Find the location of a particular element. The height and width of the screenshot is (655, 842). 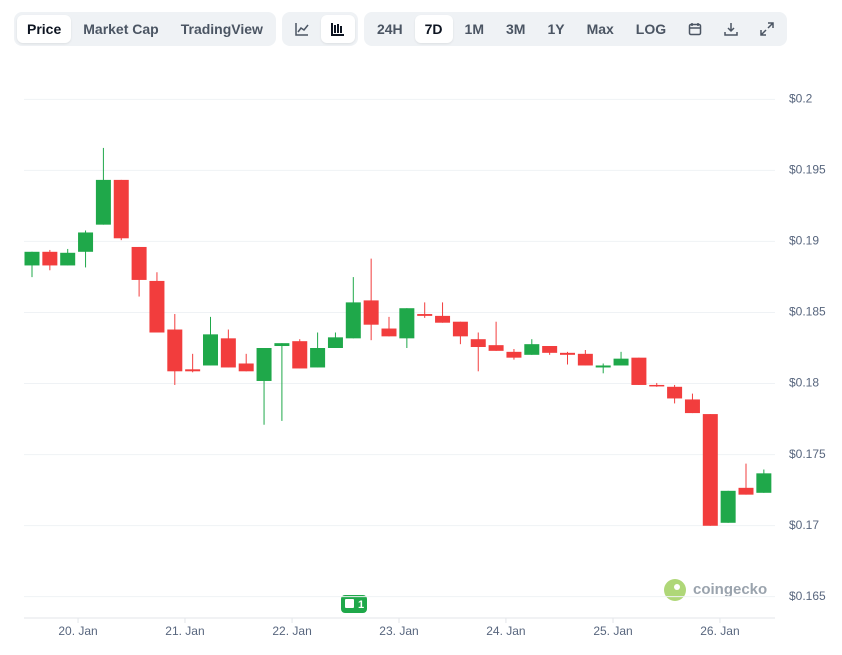

x-tick-label: 26. Jan is located at coordinates (719, 631).